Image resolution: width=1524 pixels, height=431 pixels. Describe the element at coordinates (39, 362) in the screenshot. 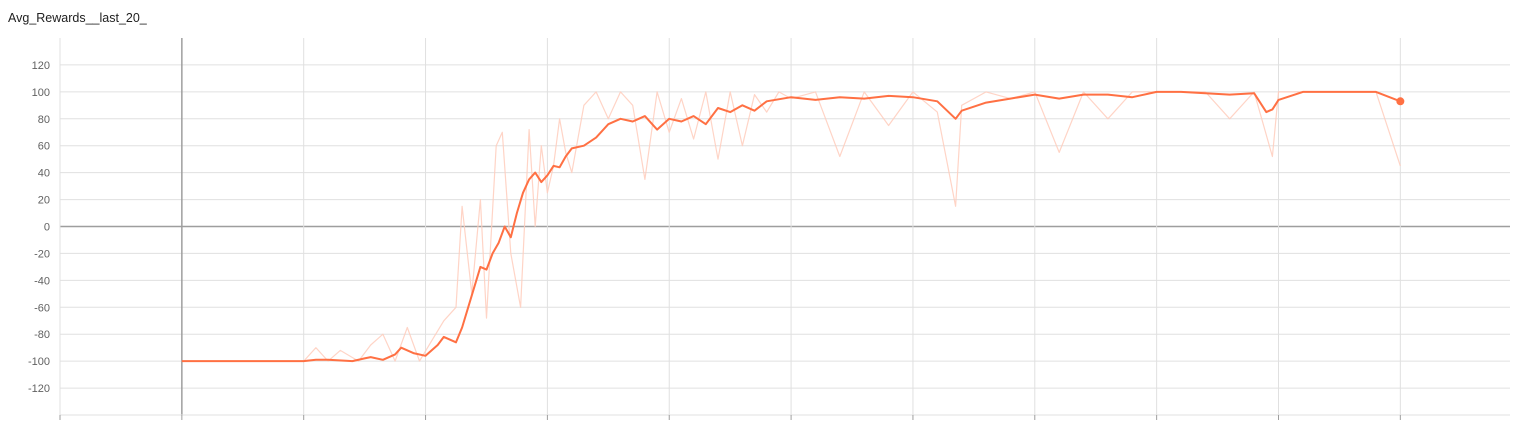

I see `y-tick-label: -100` at that location.